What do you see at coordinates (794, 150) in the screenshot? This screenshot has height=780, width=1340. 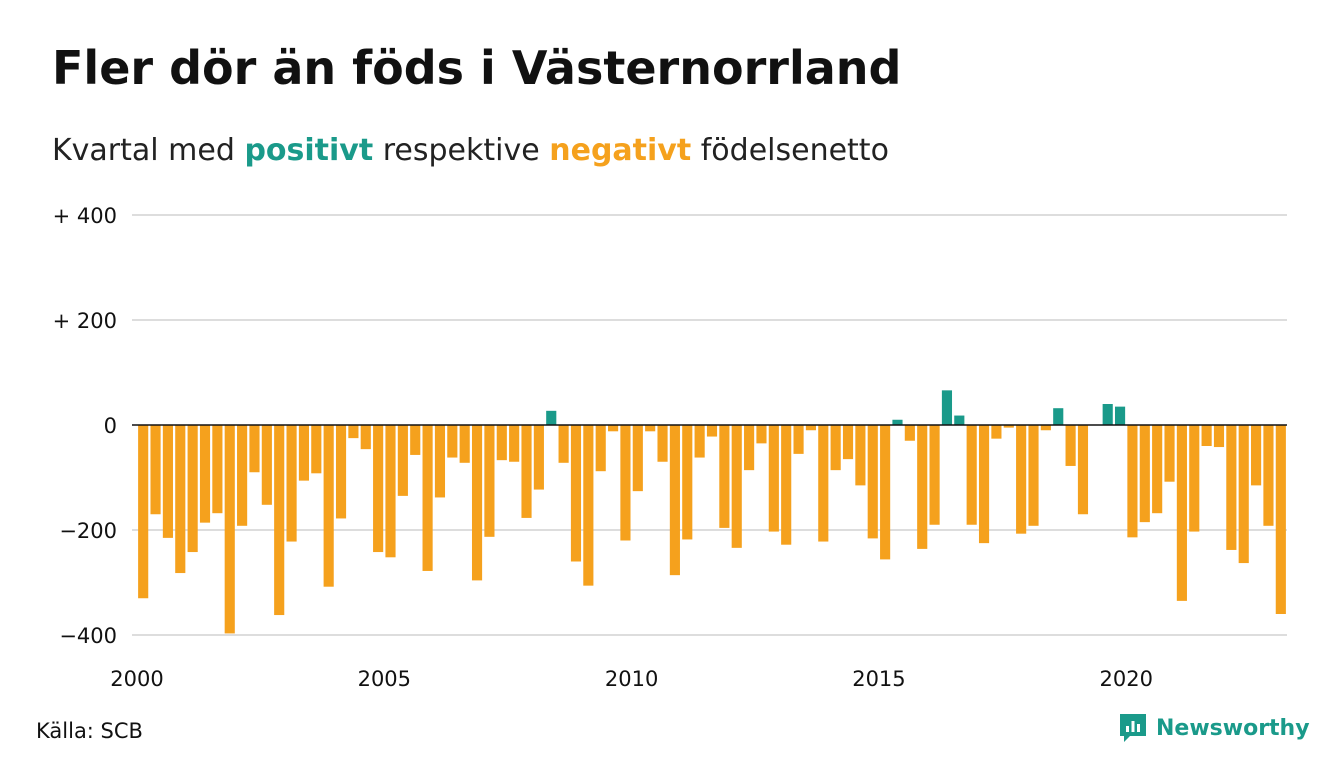 I see `subtitle-suffix: födelsenetto` at bounding box center [794, 150].